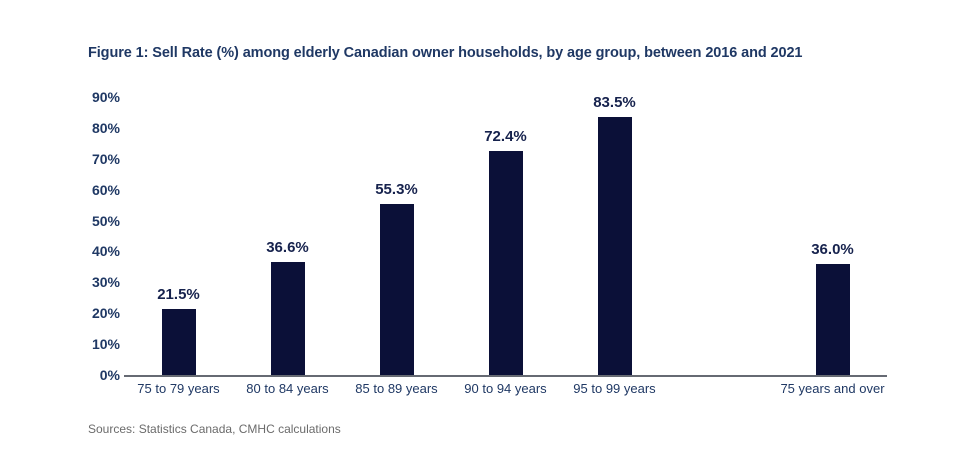 The width and height of the screenshot is (980, 465). What do you see at coordinates (105, 282) in the screenshot?
I see `y-axis-tick-label: 30%` at bounding box center [105, 282].